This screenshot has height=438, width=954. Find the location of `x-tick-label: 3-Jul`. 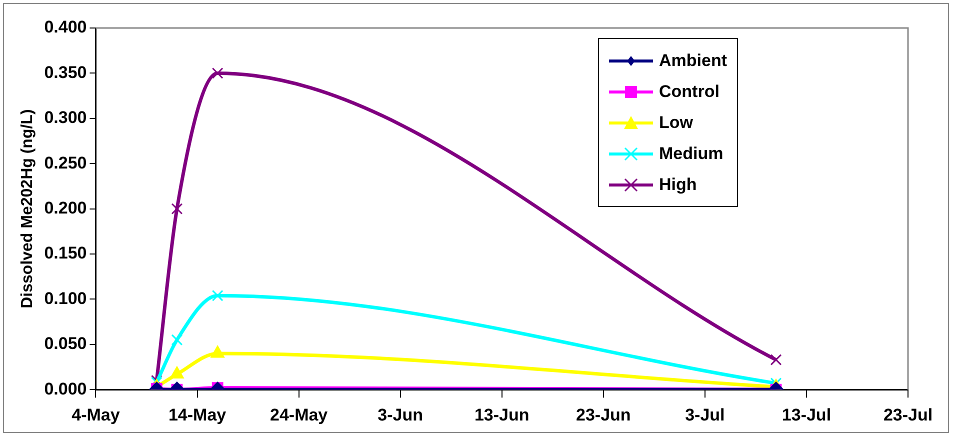

x-tick-label: 3-Jul is located at coordinates (705, 414).